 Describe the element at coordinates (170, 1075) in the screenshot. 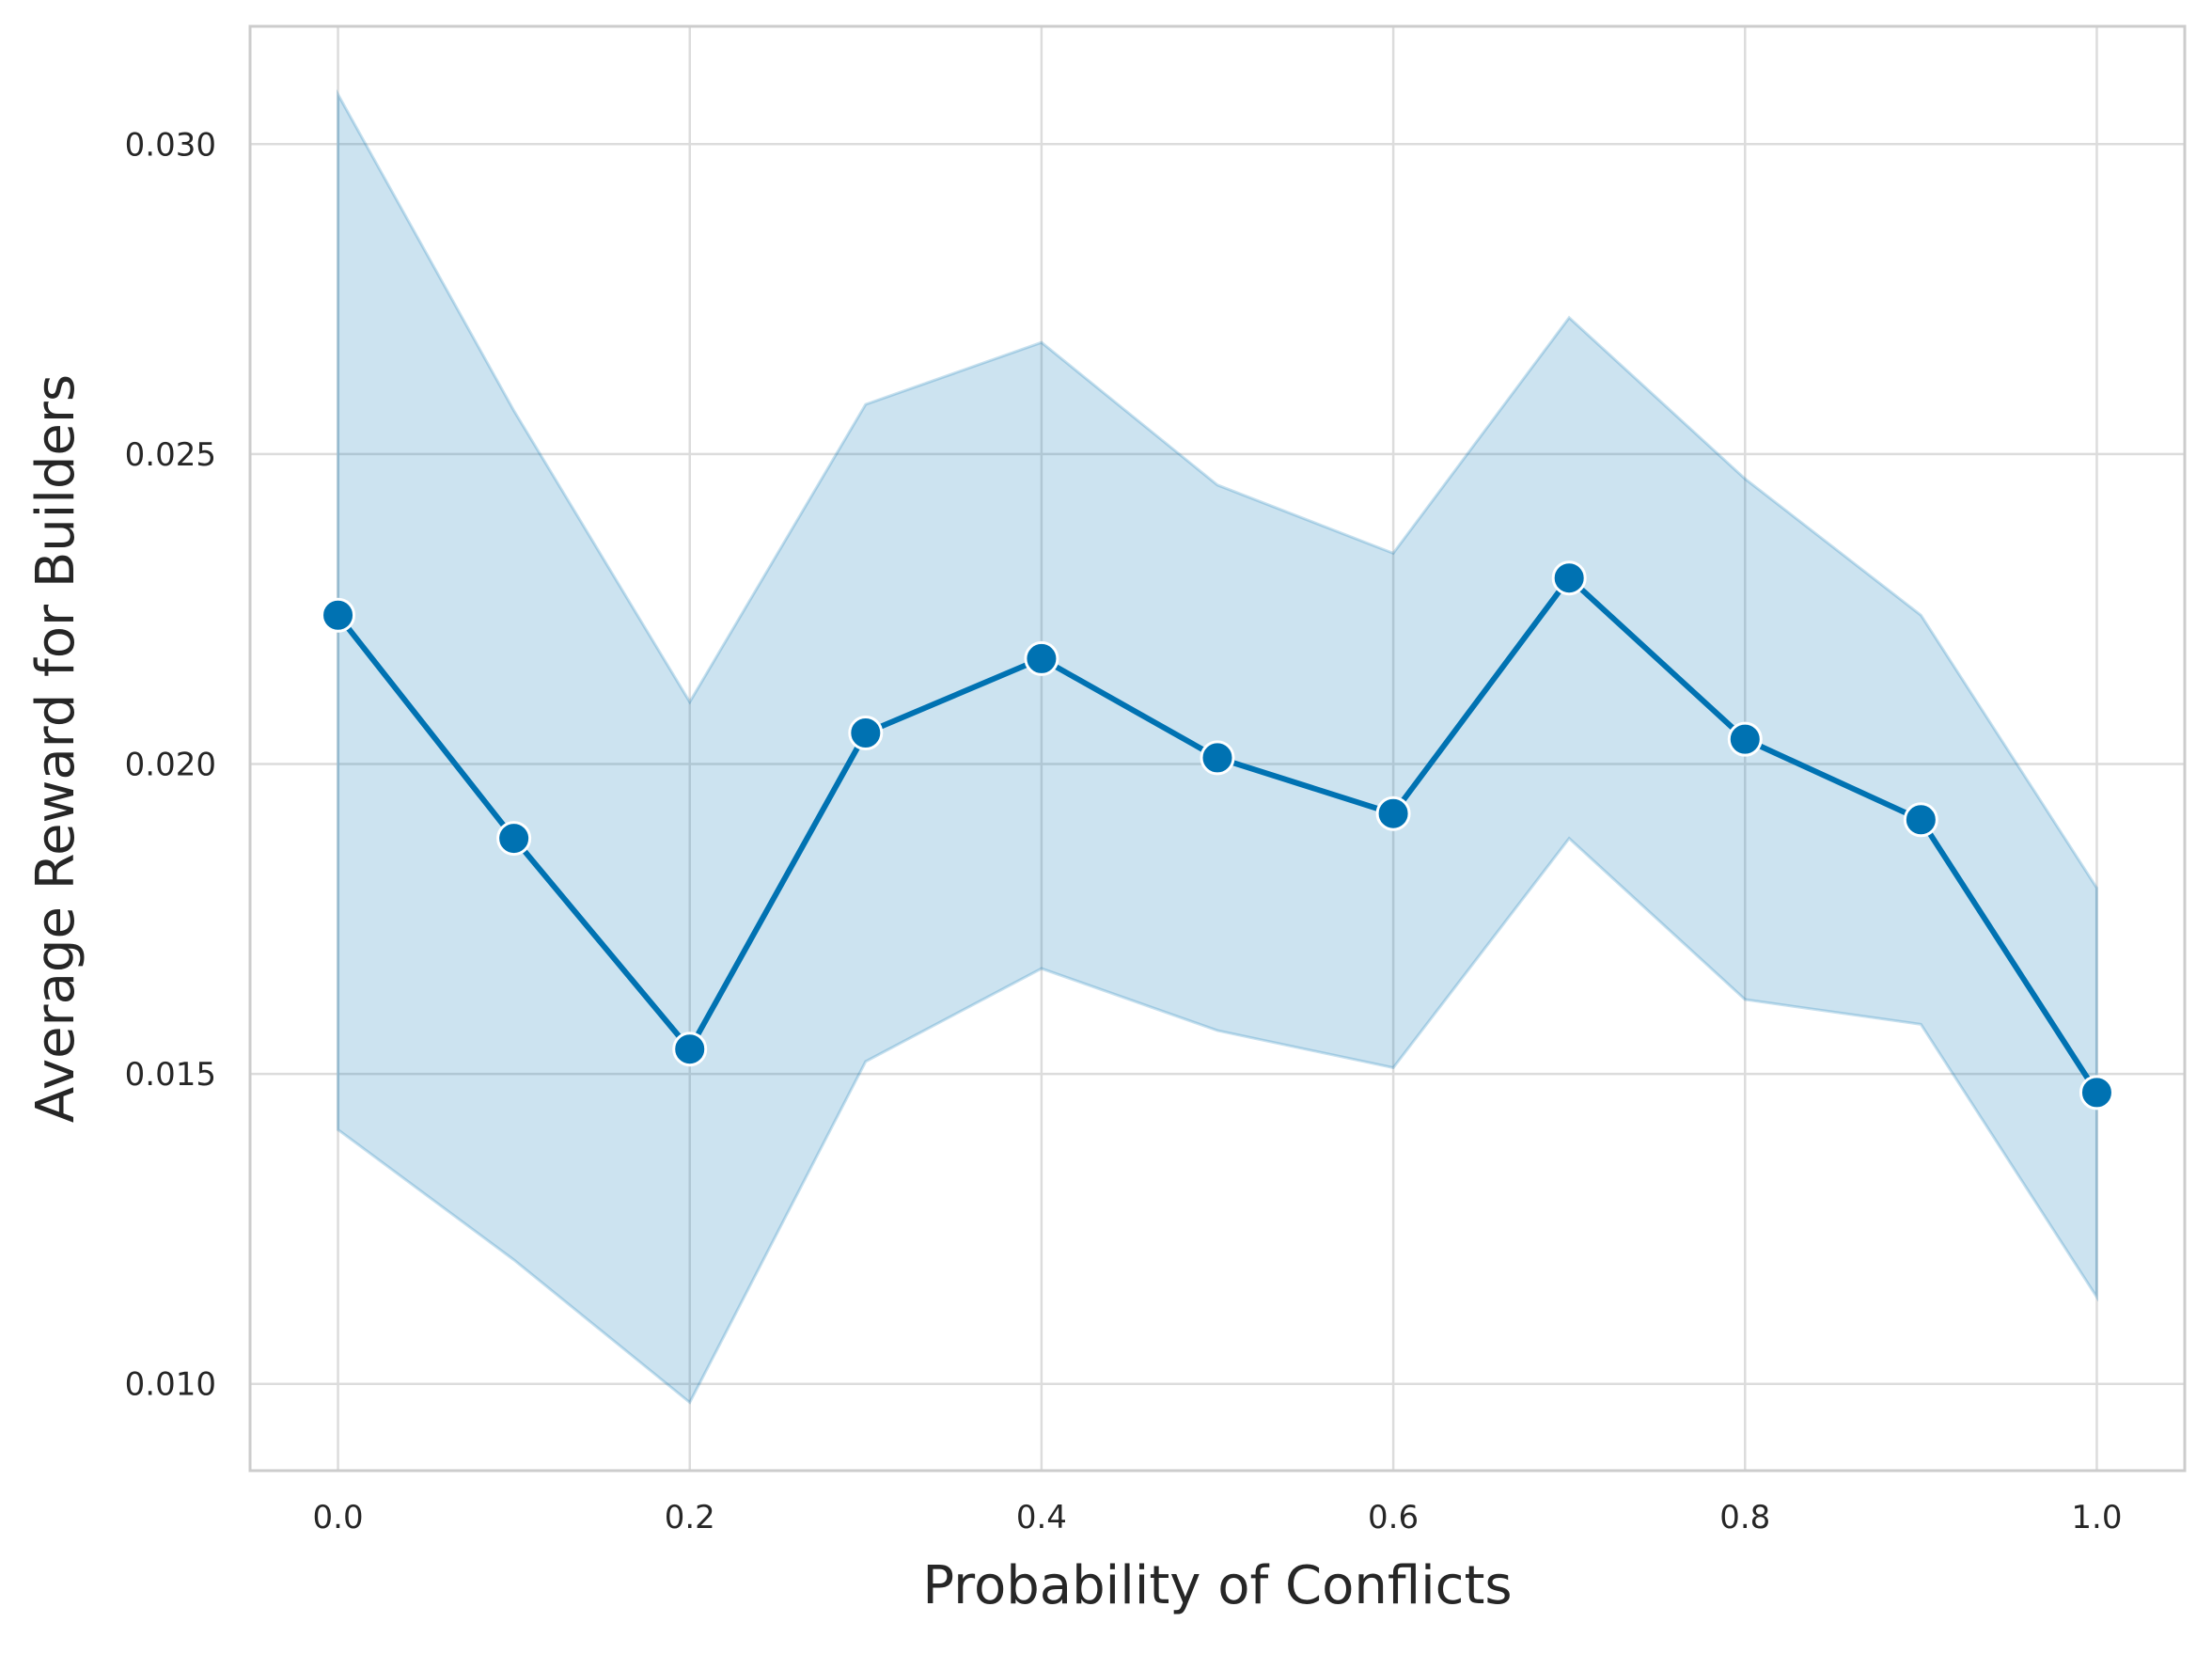

I see `y-tick-label: 0.015` at that location.